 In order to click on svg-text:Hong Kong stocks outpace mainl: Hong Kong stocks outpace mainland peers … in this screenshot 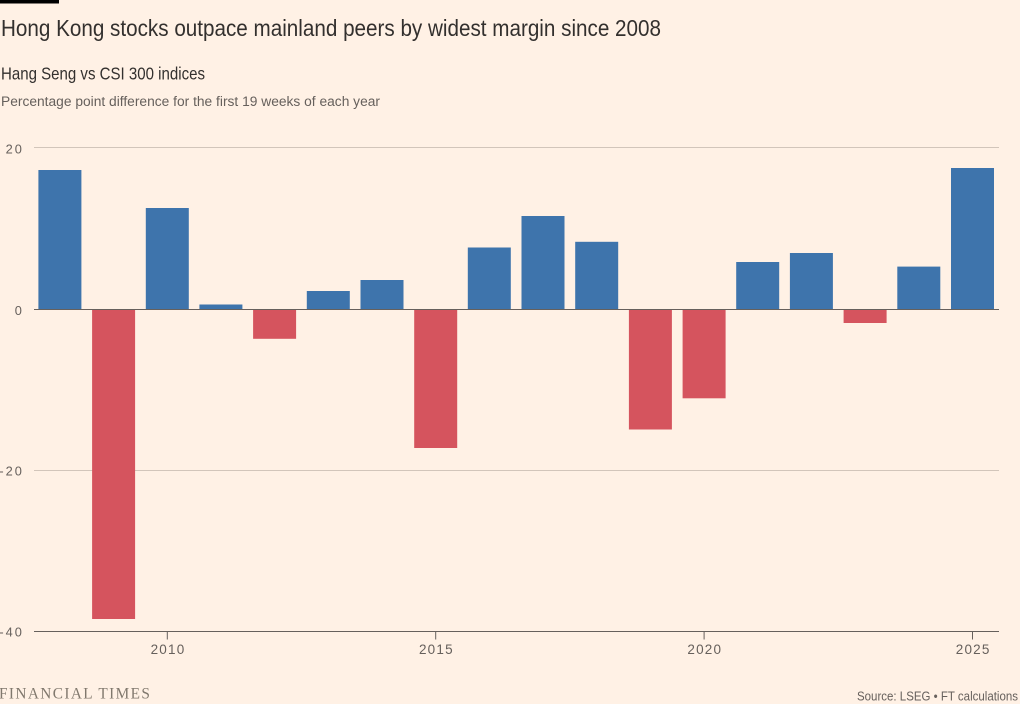, I will do `click(331, 28)`.